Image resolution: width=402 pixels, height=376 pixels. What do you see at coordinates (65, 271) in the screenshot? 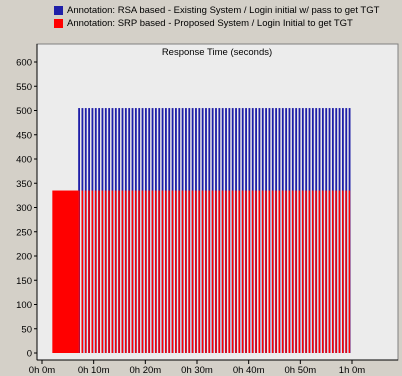
I see `bar-srp-initial` at bounding box center [65, 271].